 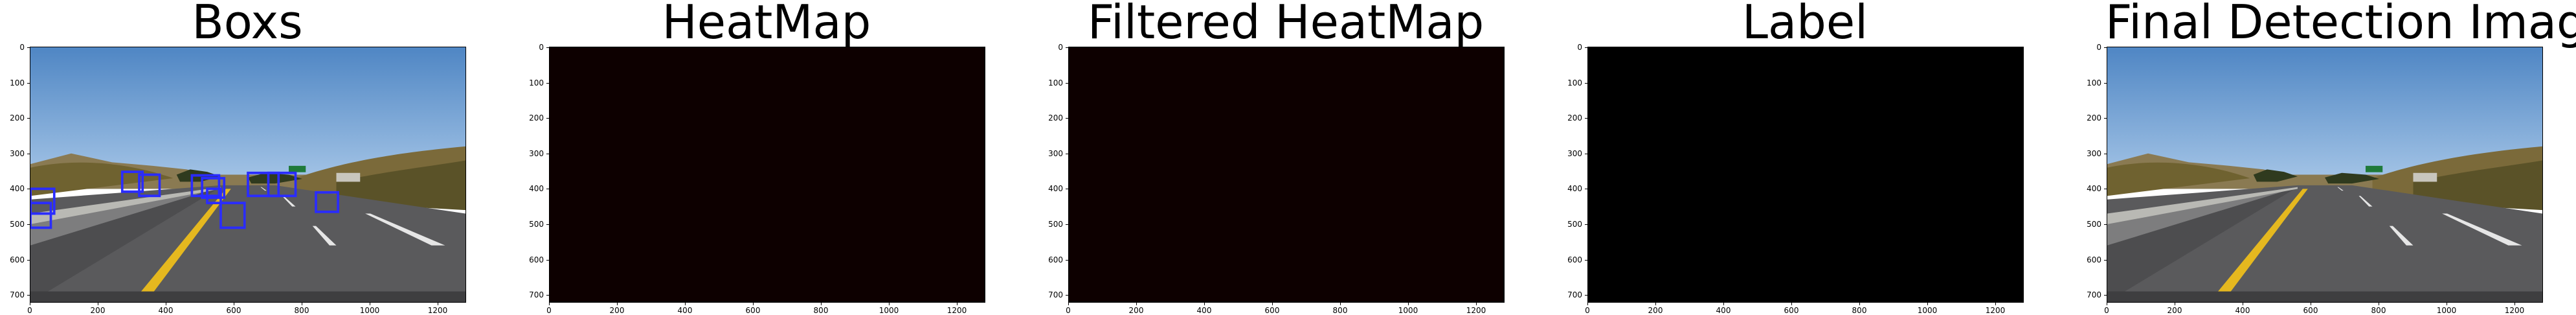 I want to click on panel-title: Label, so click(x=1805, y=25).